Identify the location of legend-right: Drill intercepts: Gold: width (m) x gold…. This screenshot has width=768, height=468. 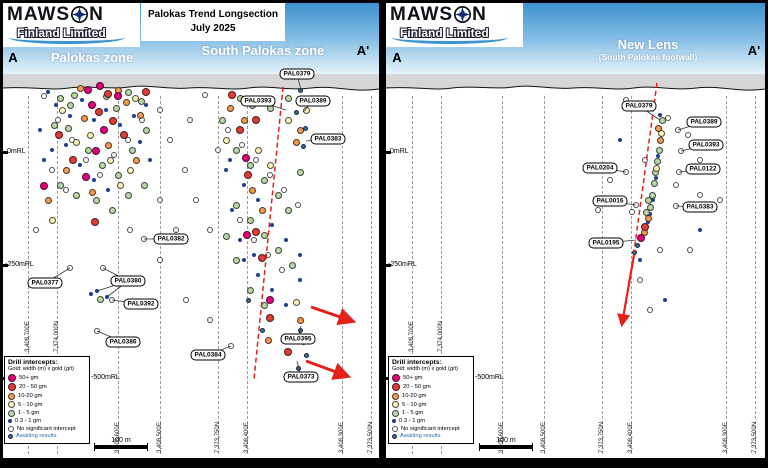
(431, 400).